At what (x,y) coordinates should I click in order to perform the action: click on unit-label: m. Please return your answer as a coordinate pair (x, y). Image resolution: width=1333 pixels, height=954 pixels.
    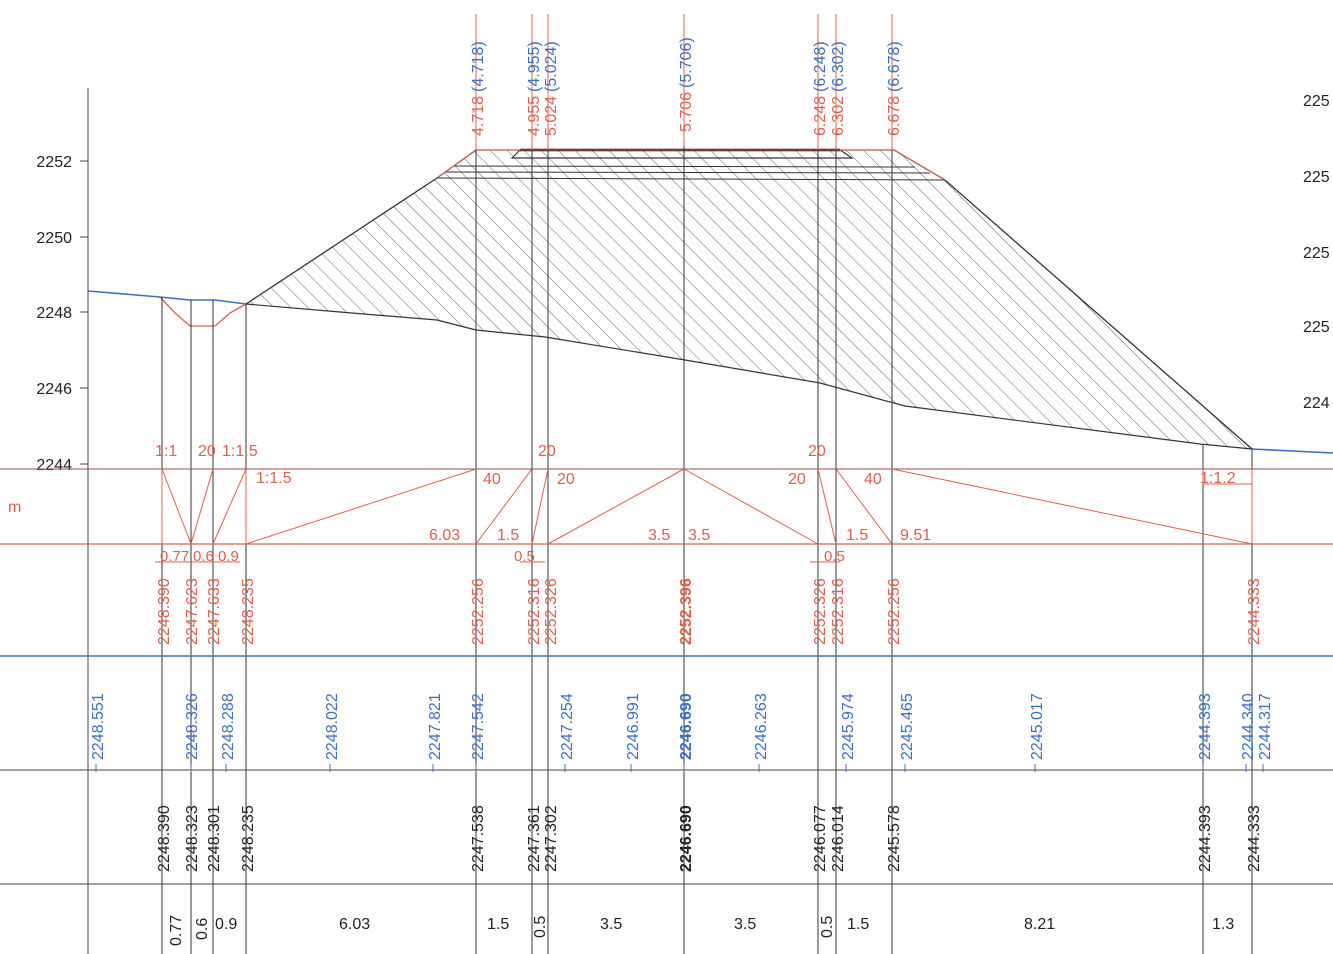
    Looking at the image, I should click on (14, 507).